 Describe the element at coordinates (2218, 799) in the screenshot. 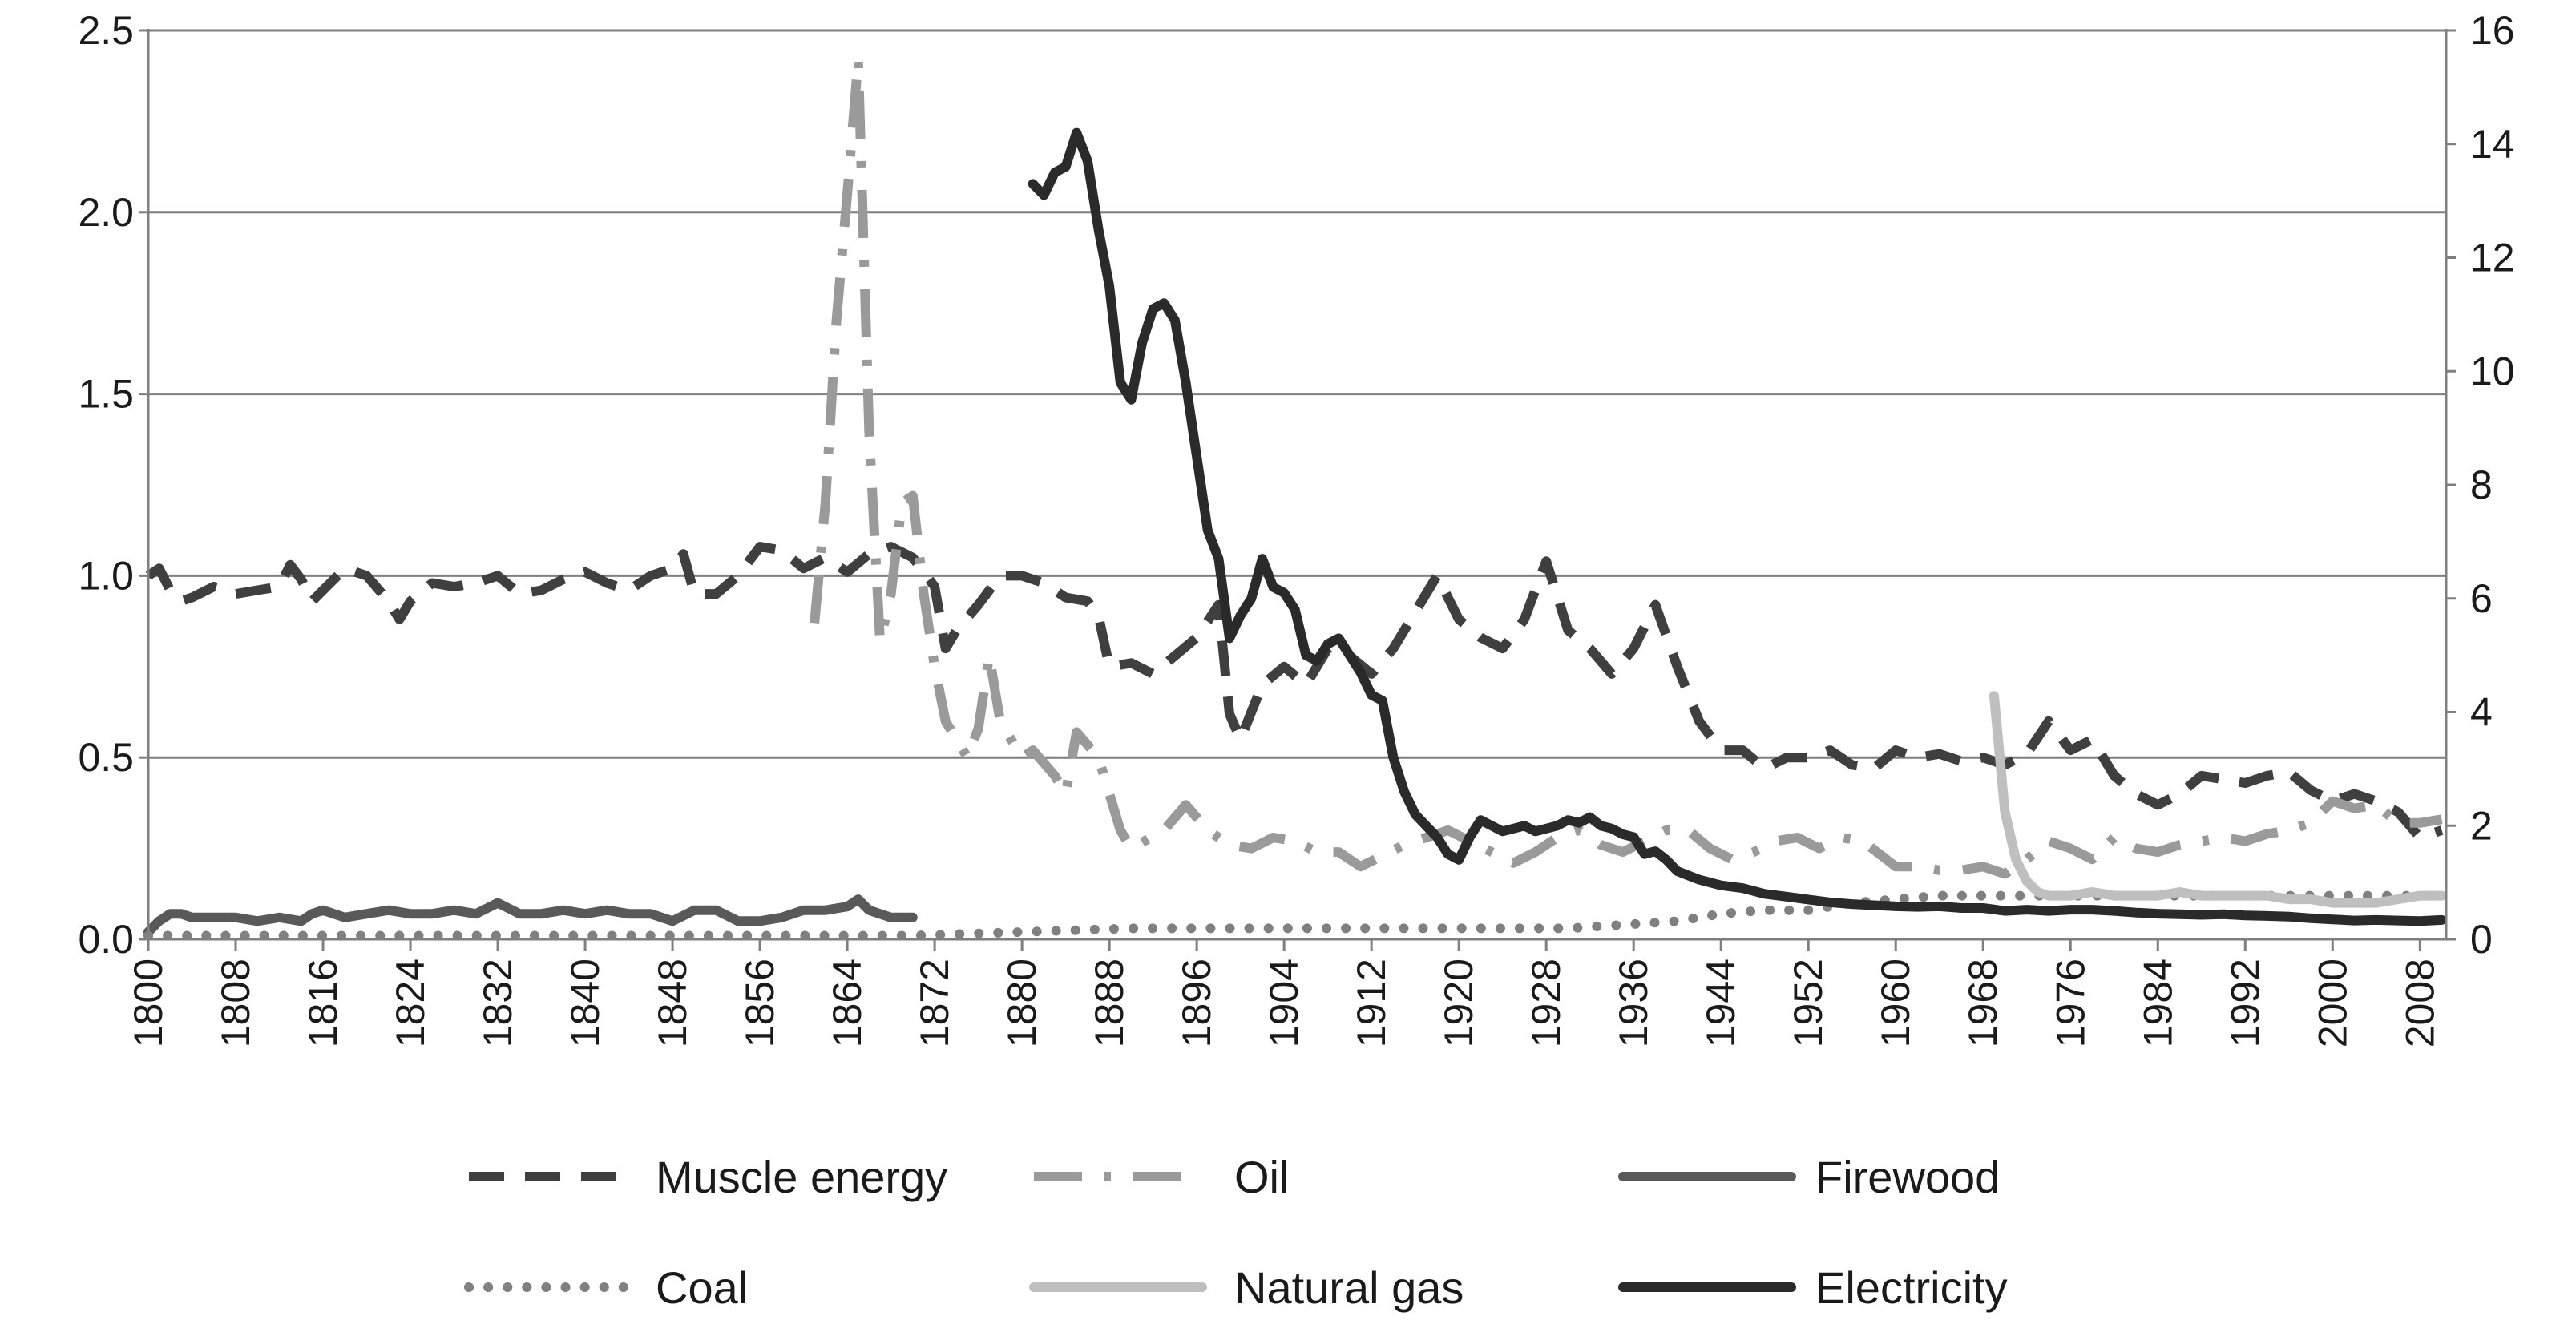

I see `series-line-natural-gas` at that location.